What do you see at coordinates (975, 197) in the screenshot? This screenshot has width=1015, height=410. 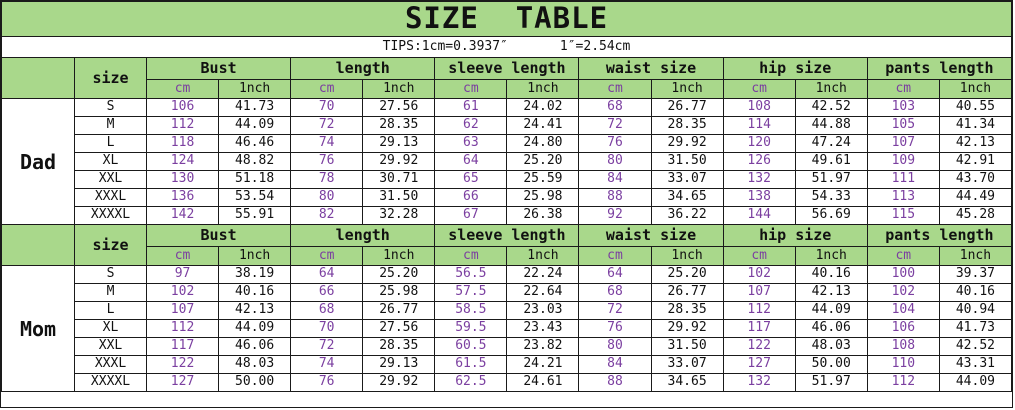 I see `value-cell: 44.49` at bounding box center [975, 197].